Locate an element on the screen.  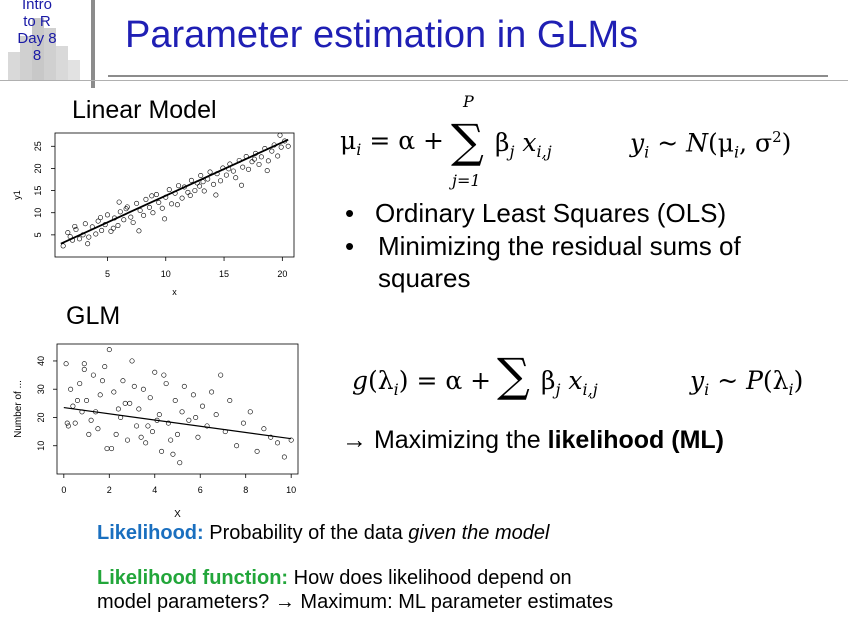
y-tick-label: 25 is located at coordinates (38, 146).